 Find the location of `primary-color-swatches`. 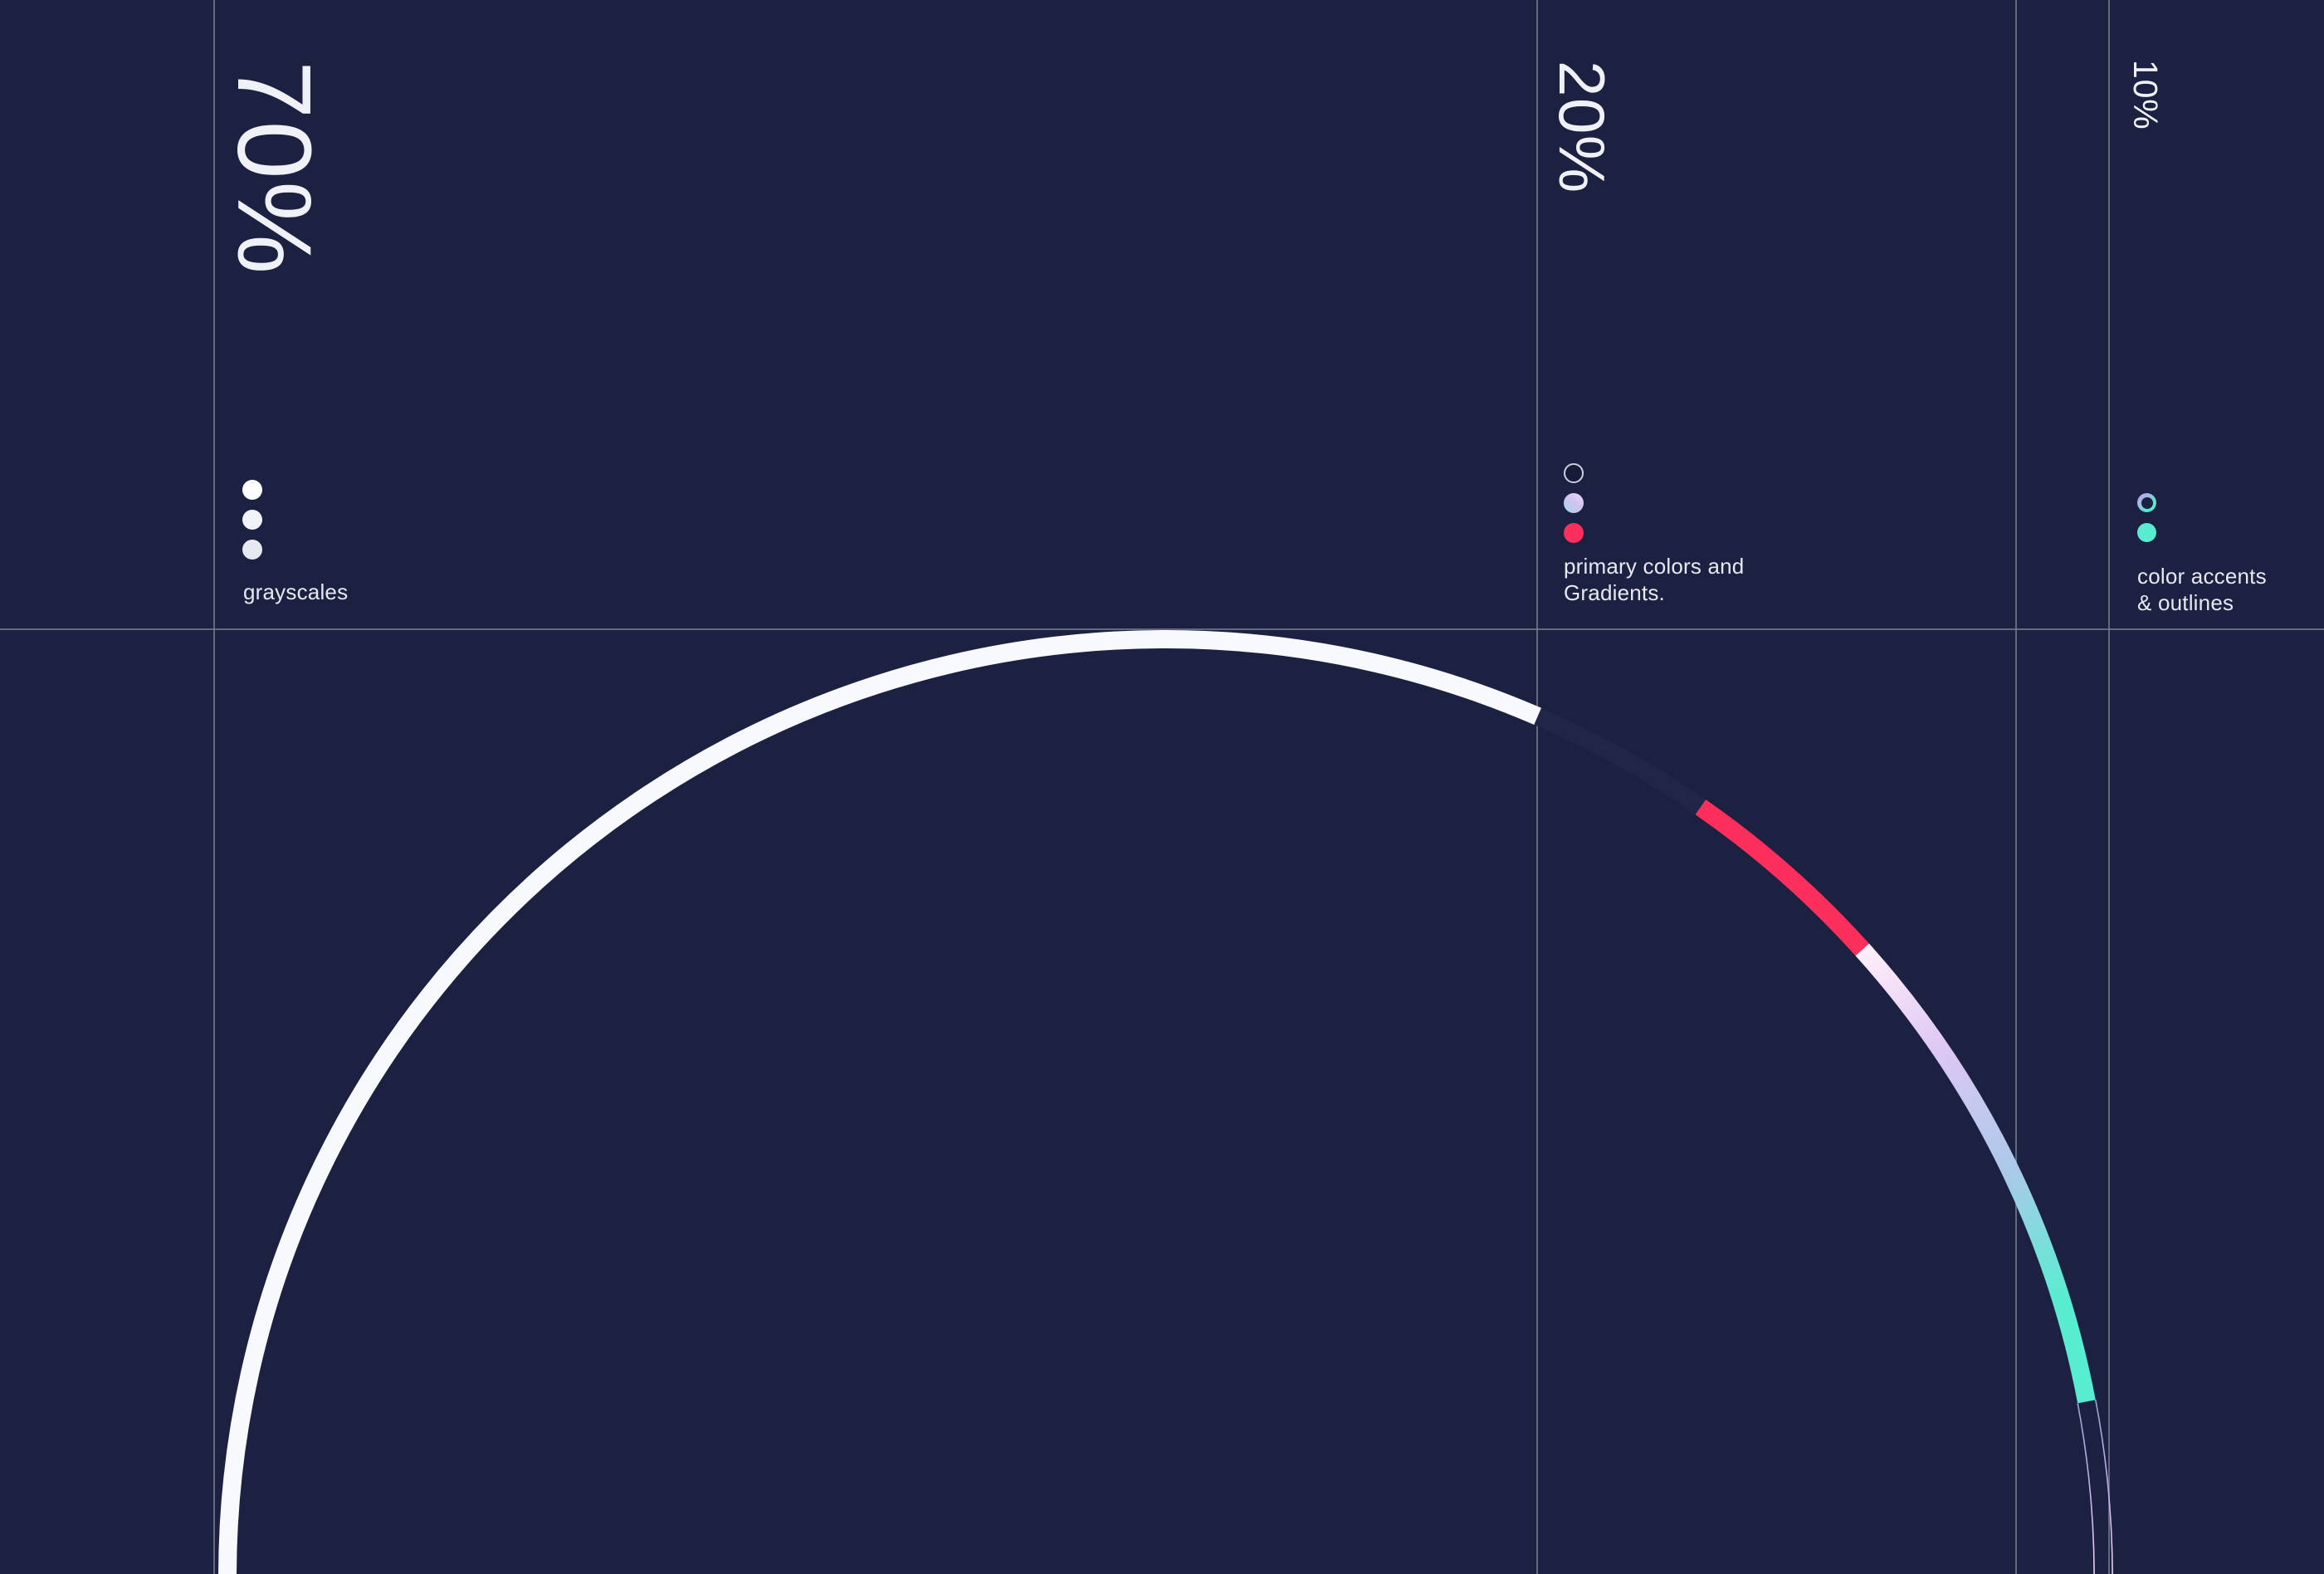

primary-color-swatches is located at coordinates (1574, 503).